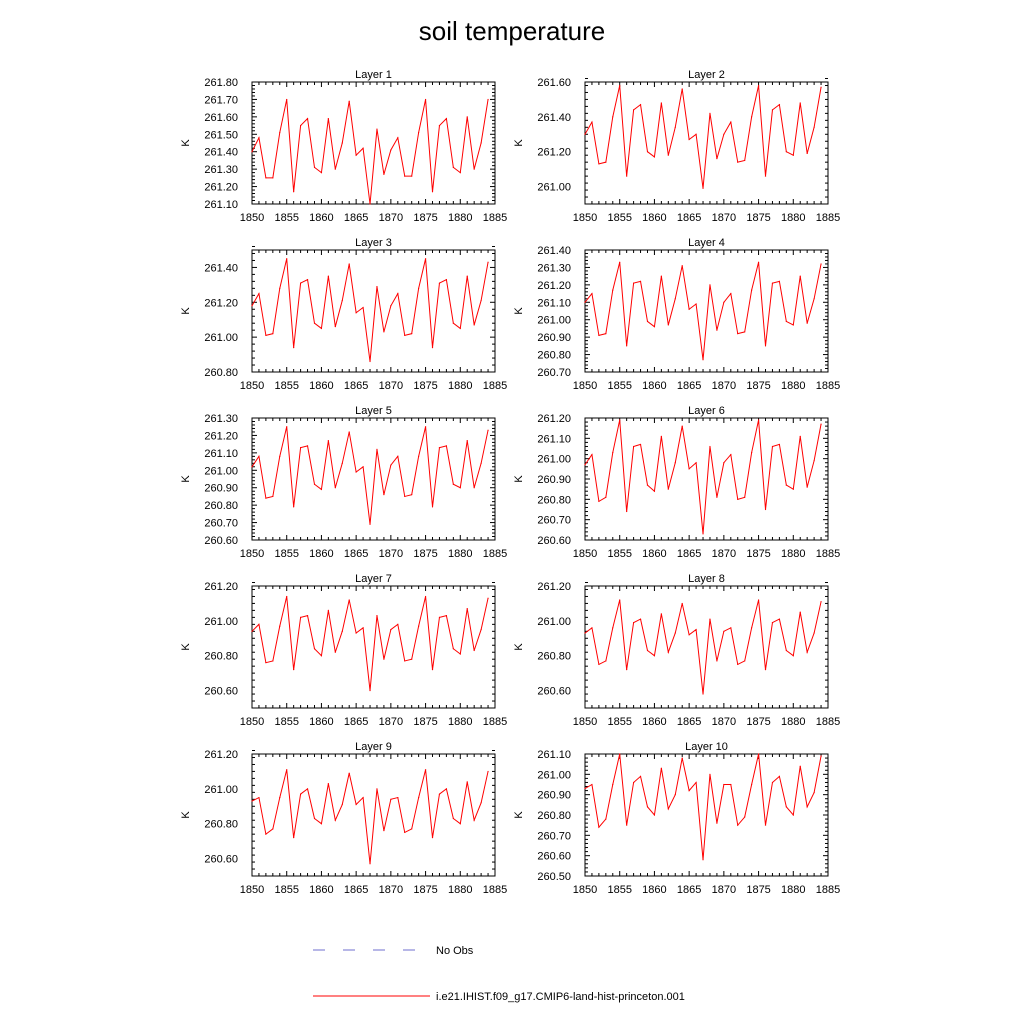 This screenshot has height=1024, width=1024. I want to click on y-tick-label: 260.60, so click(554, 541).